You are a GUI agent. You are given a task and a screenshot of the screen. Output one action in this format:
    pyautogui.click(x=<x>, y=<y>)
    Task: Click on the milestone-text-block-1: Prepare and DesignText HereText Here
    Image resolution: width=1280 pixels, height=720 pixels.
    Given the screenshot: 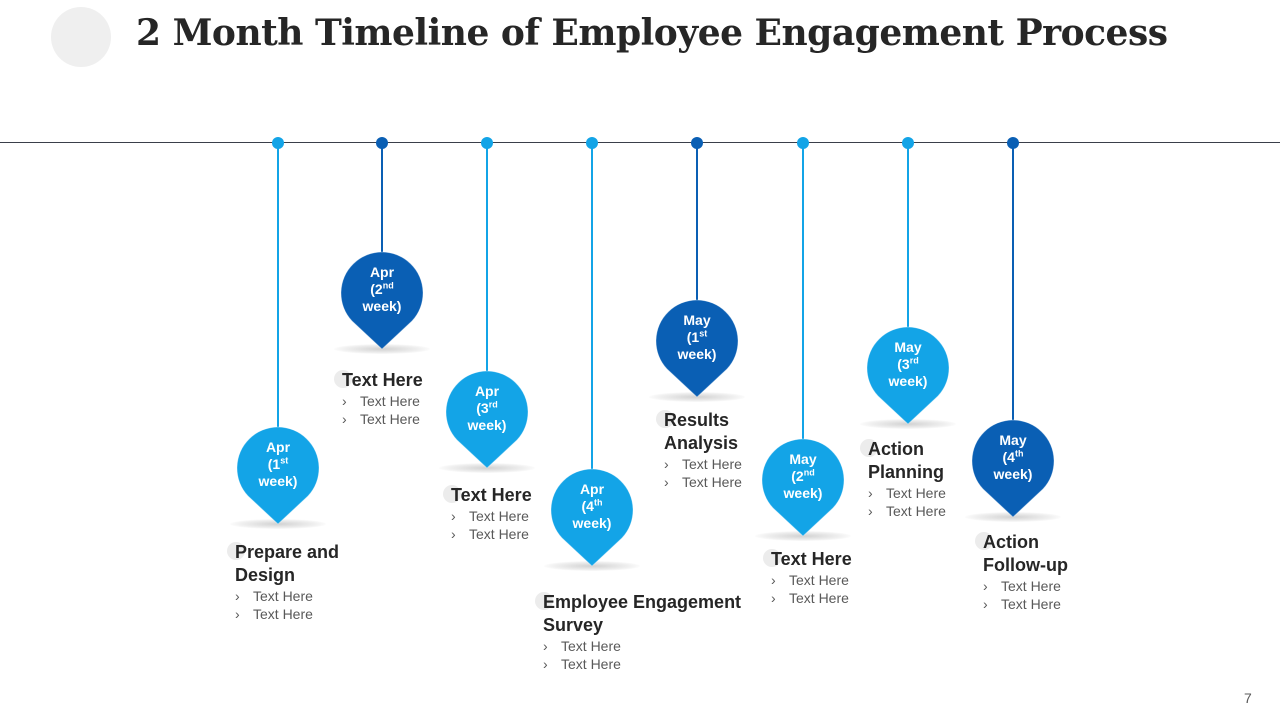 What is the action you would take?
    pyautogui.click(x=286, y=582)
    